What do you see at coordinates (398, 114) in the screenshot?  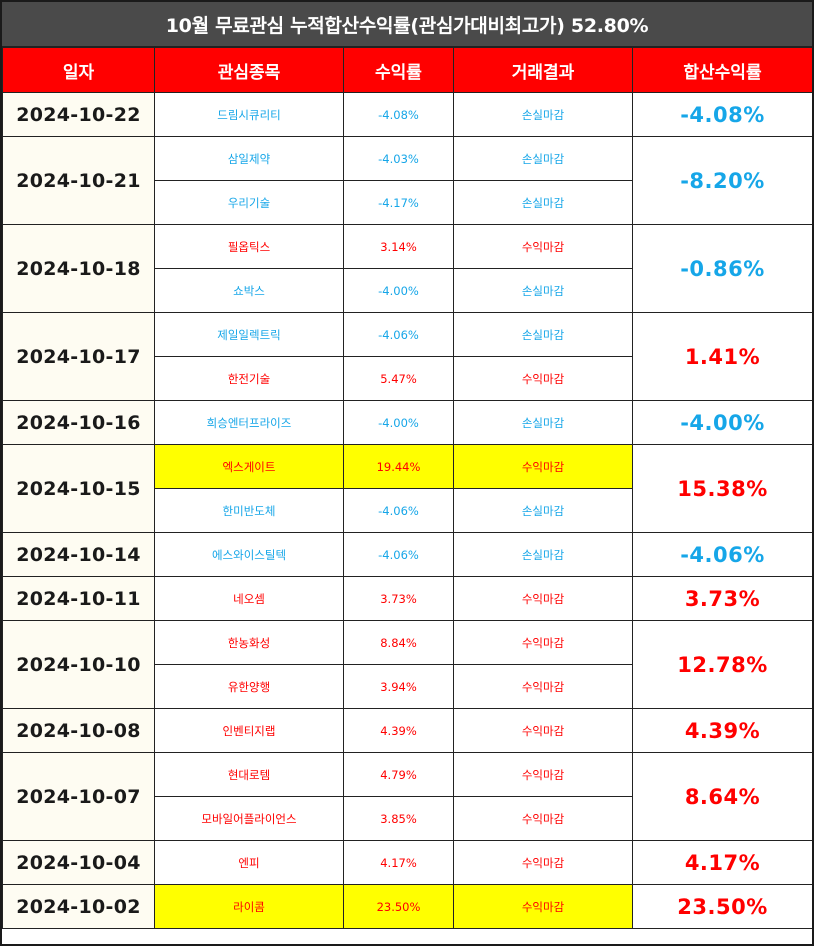 I see `rate-cell: -4.08%` at bounding box center [398, 114].